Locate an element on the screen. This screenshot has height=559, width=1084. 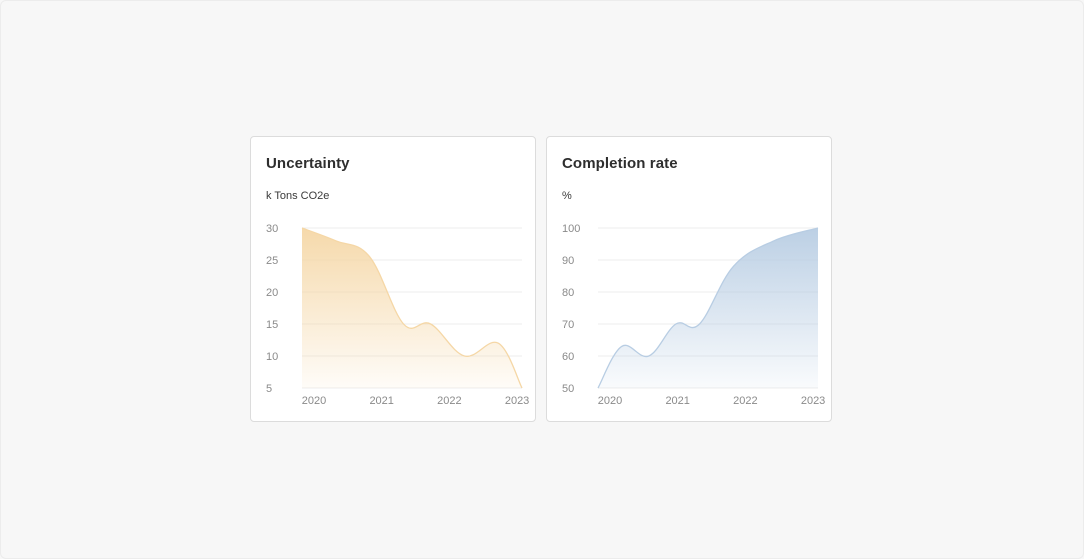
y-tick-label: 50 is located at coordinates (568, 389).